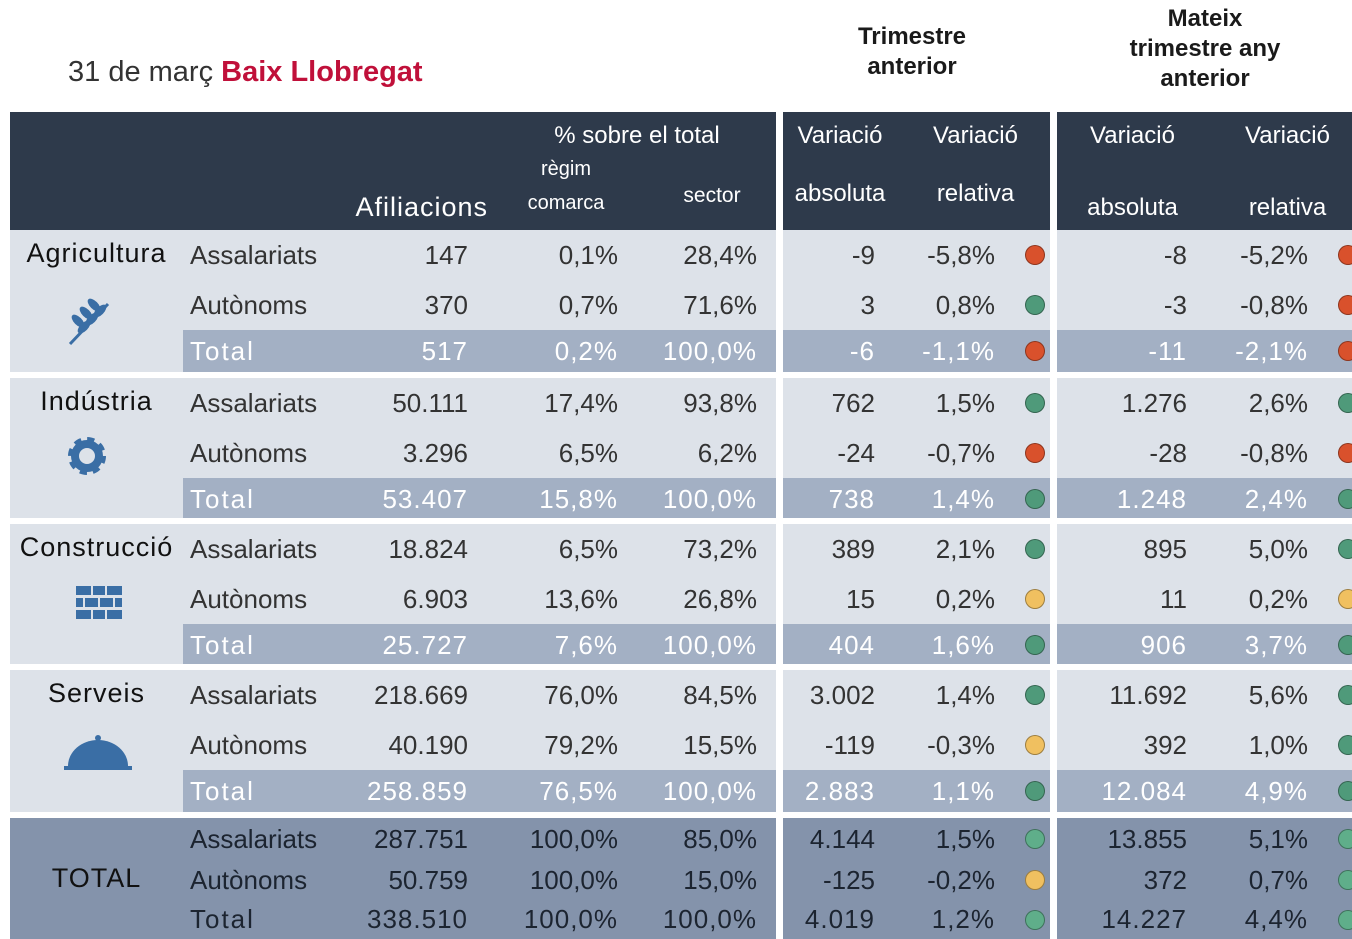  What do you see at coordinates (862, 351) in the screenshot?
I see `cell: -6` at bounding box center [862, 351].